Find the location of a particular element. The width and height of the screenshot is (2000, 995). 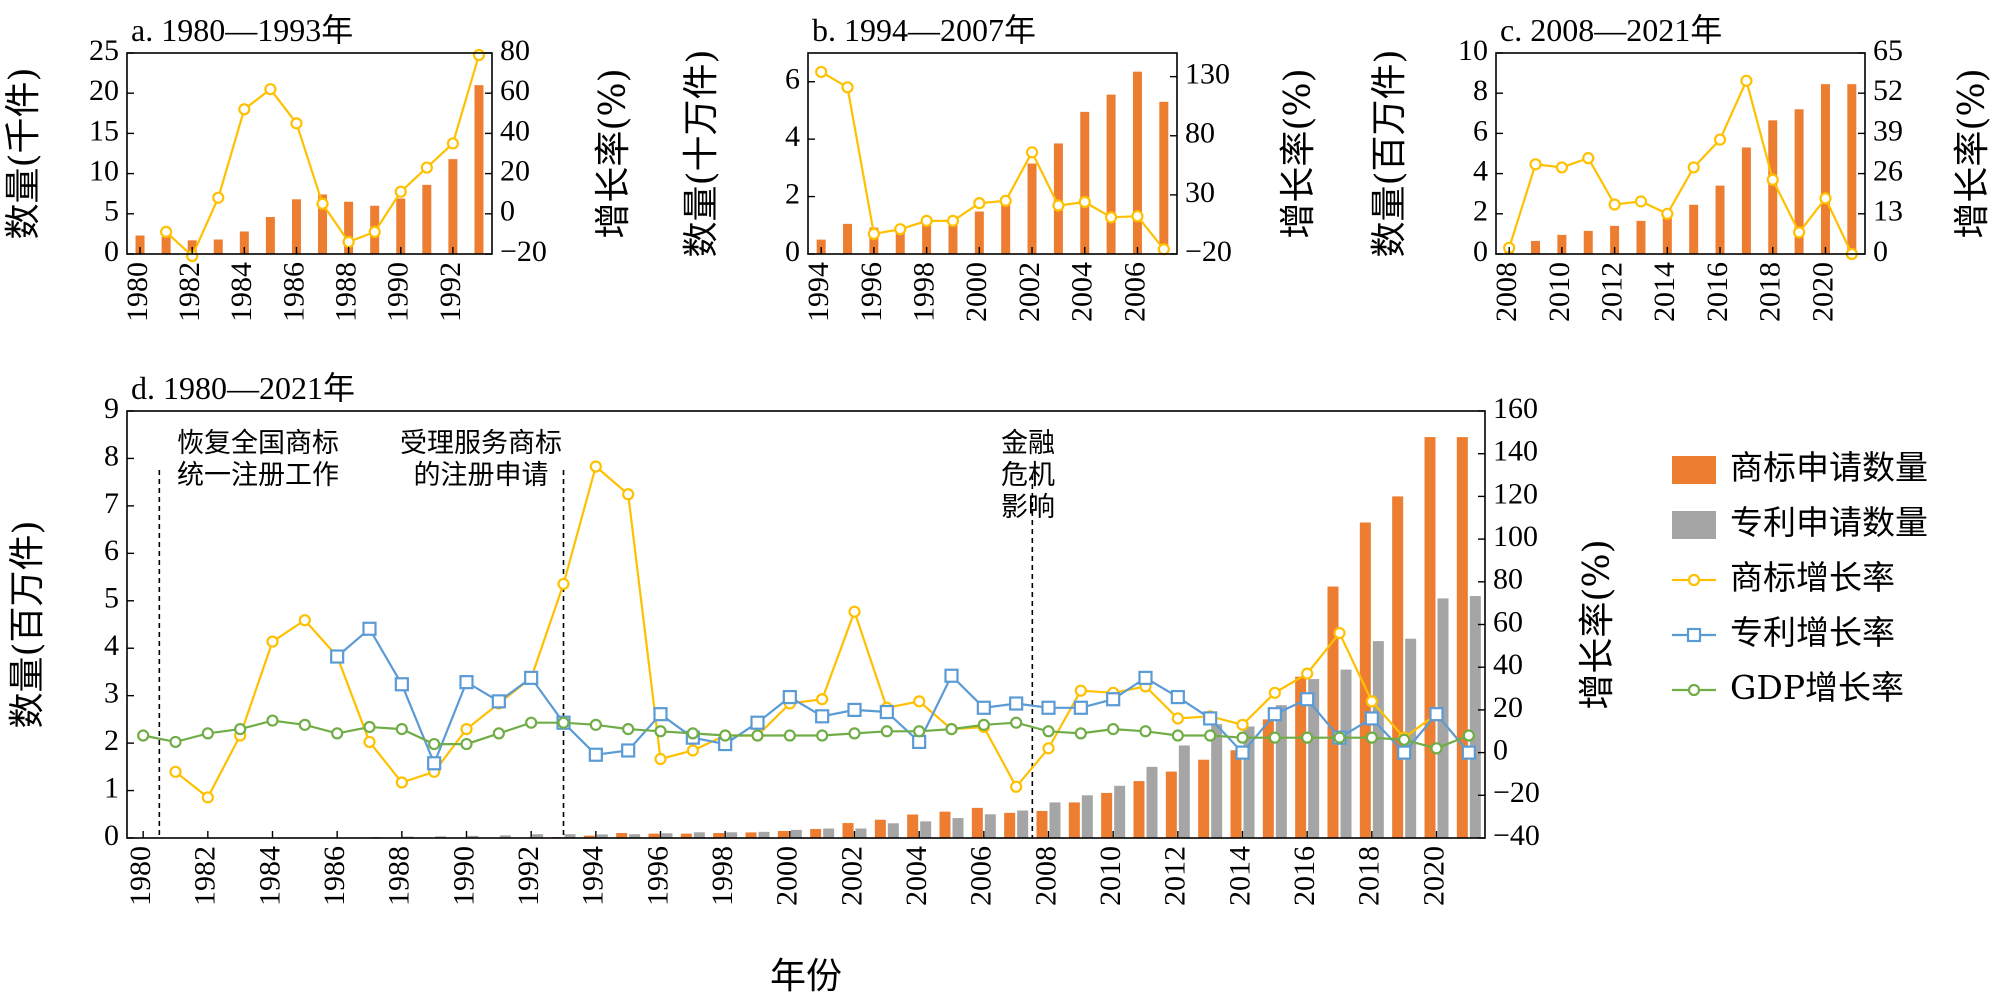

y-tick-label: 10 is located at coordinates (1473, 50).